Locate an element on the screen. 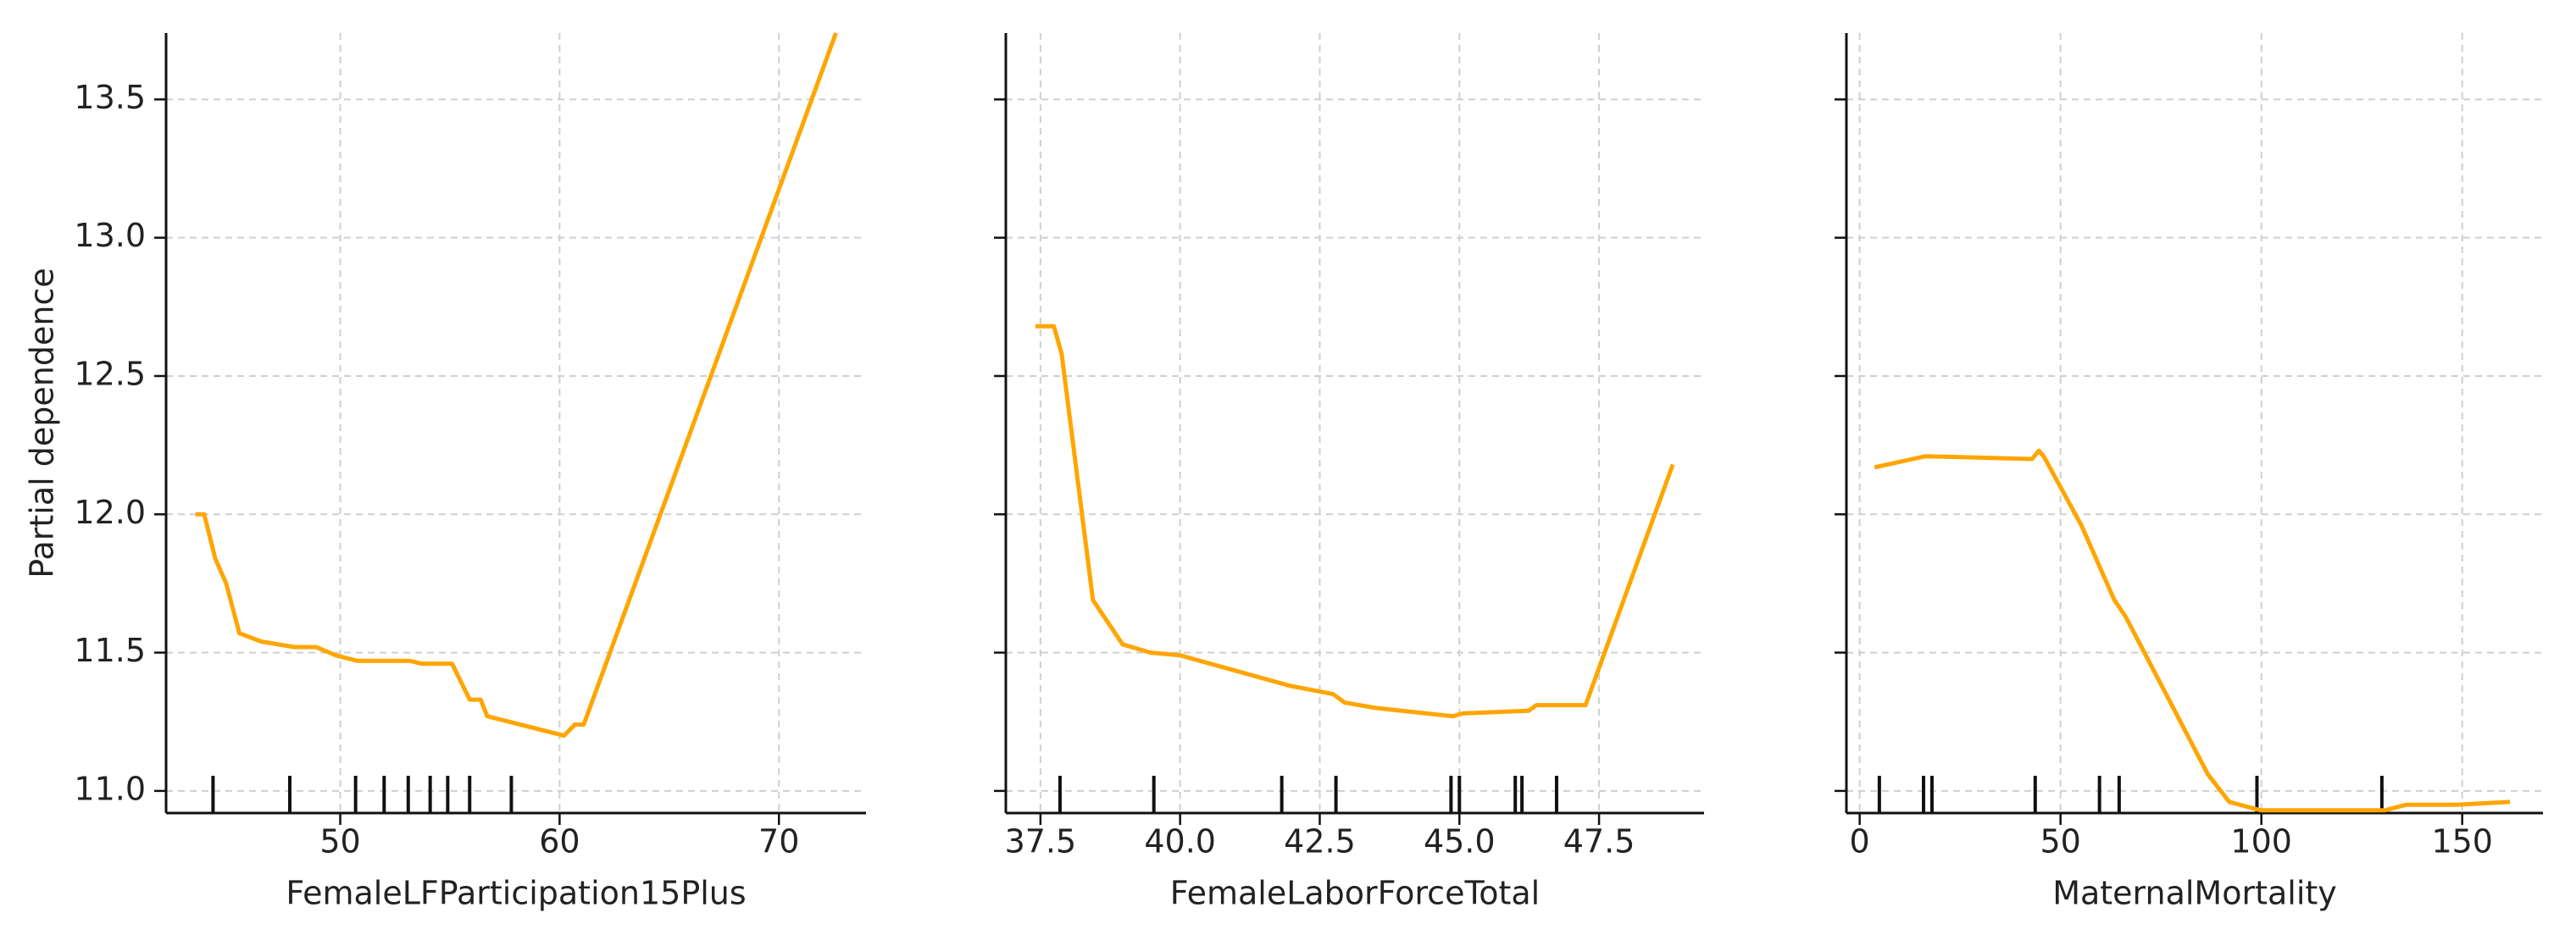 This screenshot has width=2576, height=935. x-tick-label: 70 is located at coordinates (778, 841).